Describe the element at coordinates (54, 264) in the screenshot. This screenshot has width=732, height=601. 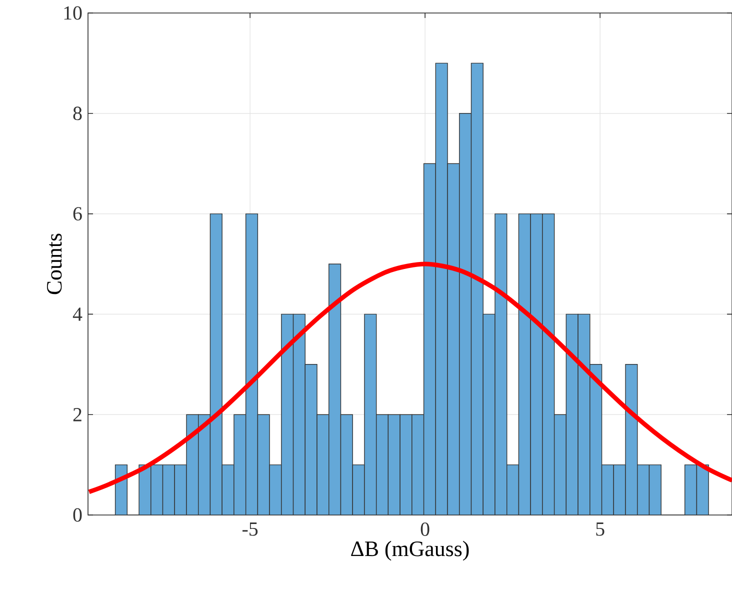
I see `y-axis-title: Counts` at that location.